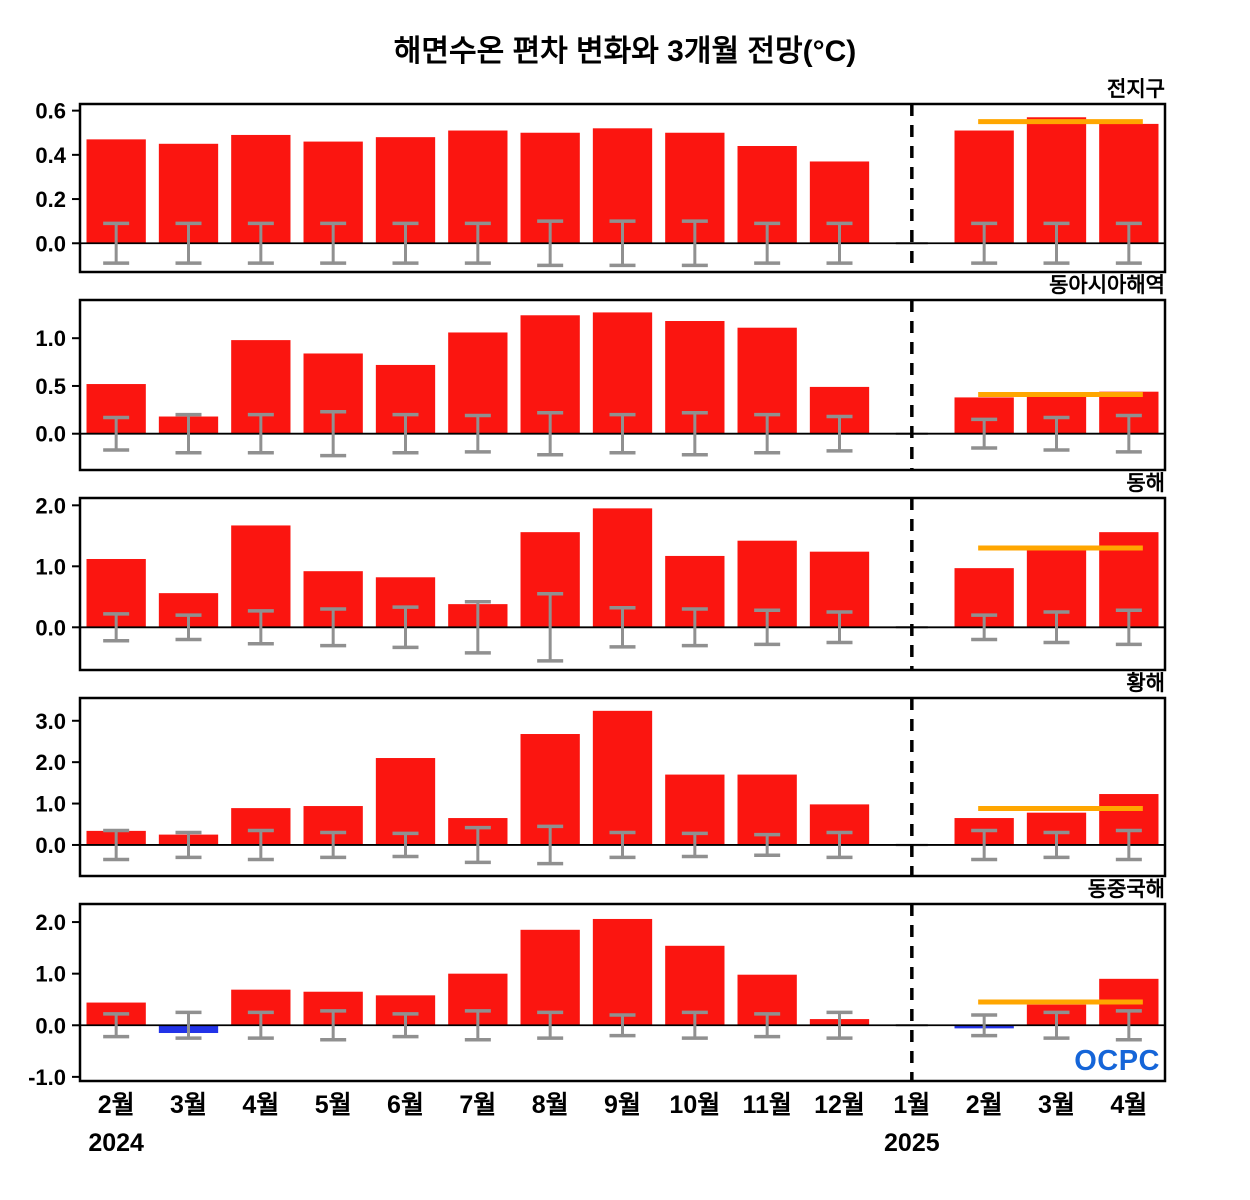 The height and width of the screenshot is (1200, 1250). Describe the element at coordinates (50, 155) in the screenshot. I see `y-tick-label: 0.4` at that location.